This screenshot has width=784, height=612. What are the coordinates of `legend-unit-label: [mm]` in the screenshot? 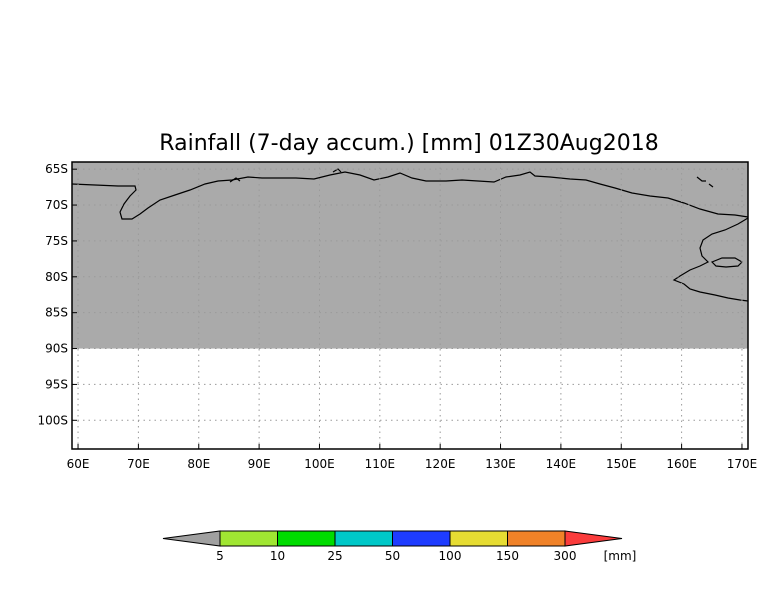 It's located at (620, 556).